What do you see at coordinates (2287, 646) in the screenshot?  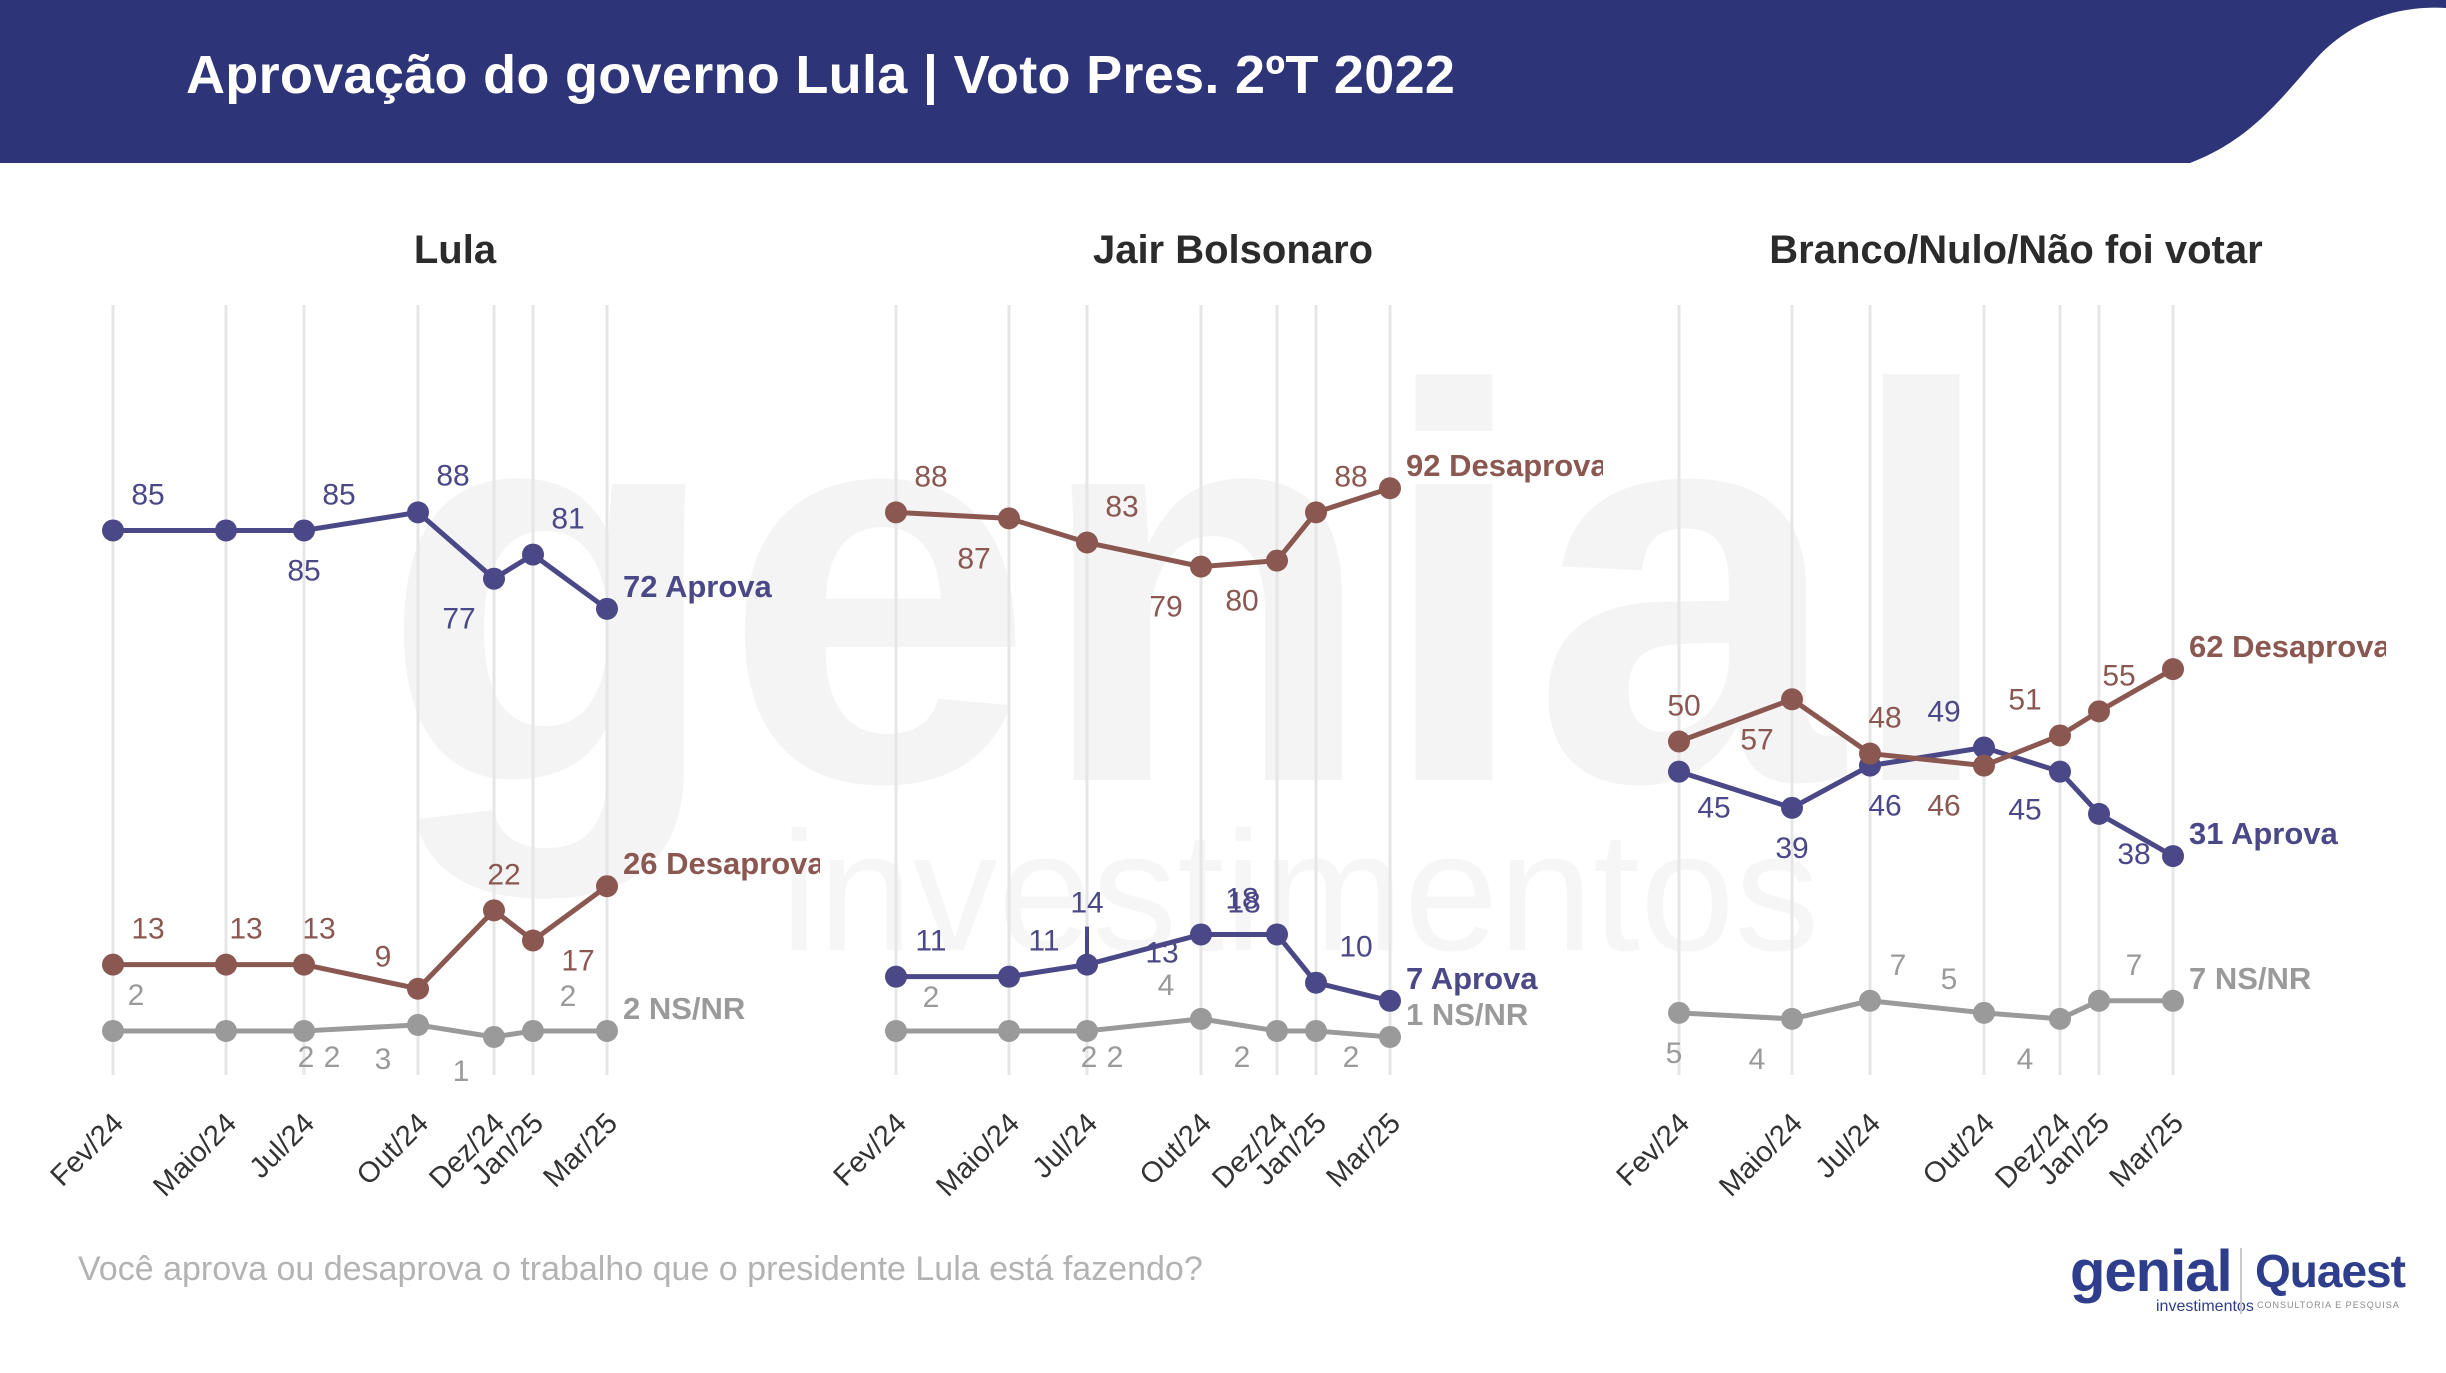 I see `series-end-label: 62 Desaprova` at bounding box center [2287, 646].